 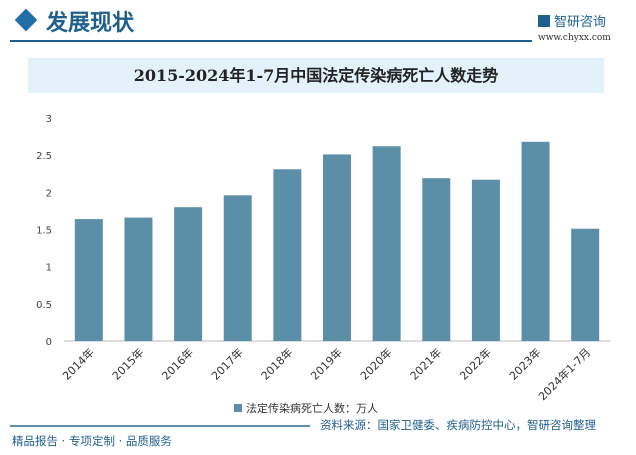 What do you see at coordinates (127, 363) in the screenshot?
I see `x-tick-label: 2015年` at bounding box center [127, 363].